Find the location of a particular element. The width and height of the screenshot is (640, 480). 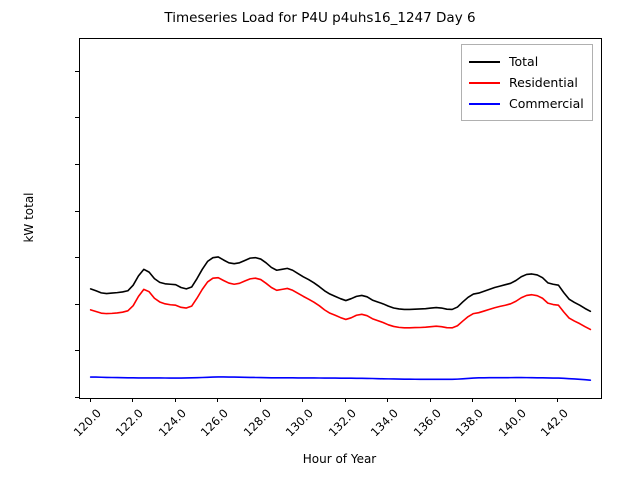

x-tick-label: 120.0 is located at coordinates (87, 423).